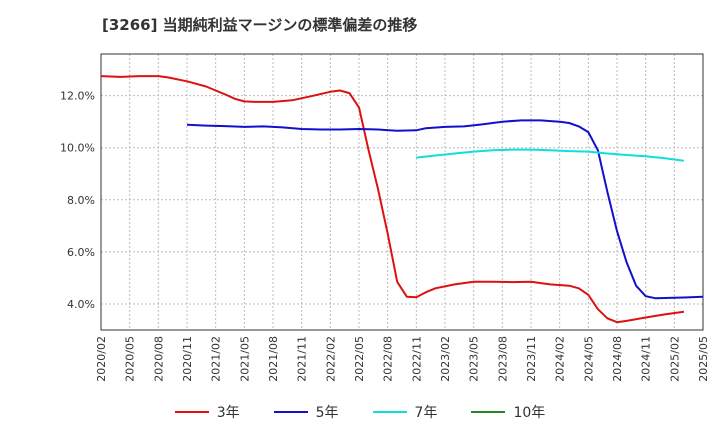 This screenshot has width=720, height=440. Describe the element at coordinates (77, 148) in the screenshot. I see `y-tick-label: 10.0%` at that location.